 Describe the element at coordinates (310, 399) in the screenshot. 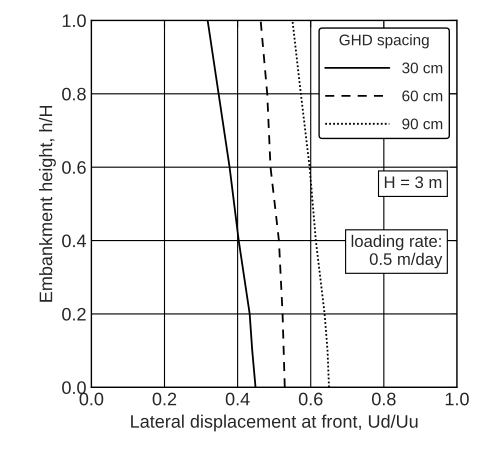

I see `x-tick-label: 0.6` at that location.